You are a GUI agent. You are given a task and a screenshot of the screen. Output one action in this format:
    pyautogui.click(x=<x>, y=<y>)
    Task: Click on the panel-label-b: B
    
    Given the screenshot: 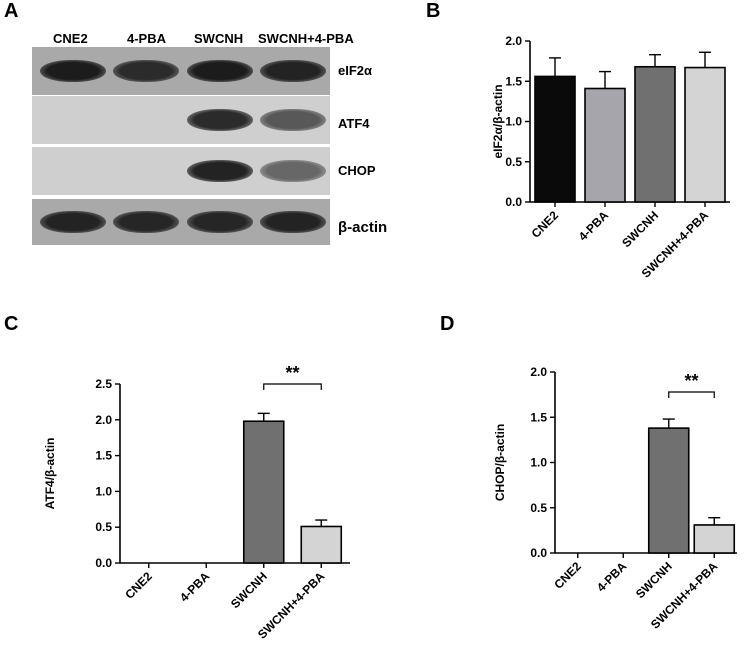 What is the action you would take?
    pyautogui.click(x=433, y=11)
    